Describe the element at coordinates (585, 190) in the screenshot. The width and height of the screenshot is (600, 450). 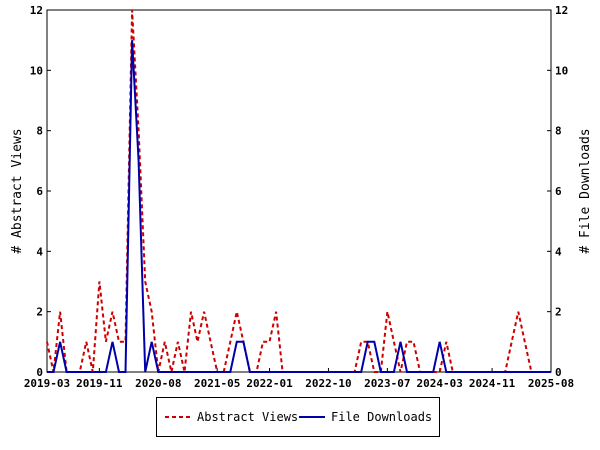
I see `y-axis-title-right: # File Downloads` at that location.